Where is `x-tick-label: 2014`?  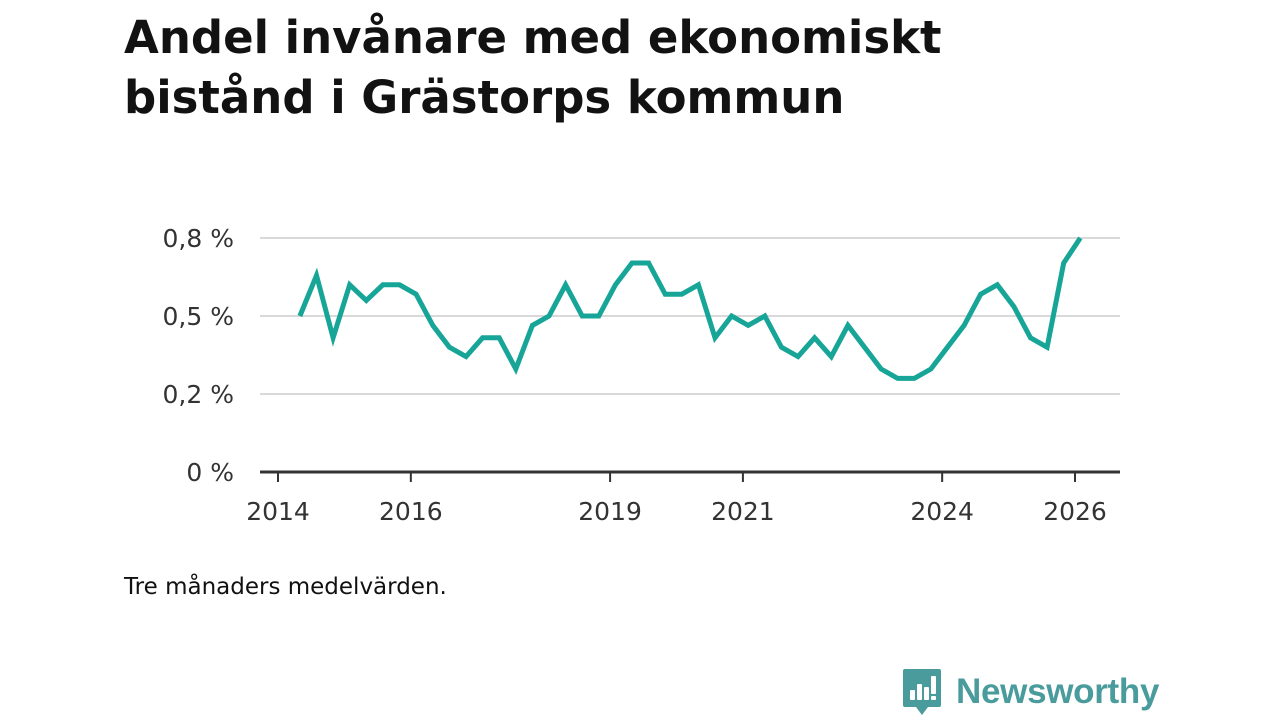 x-tick-label: 2014 is located at coordinates (278, 511).